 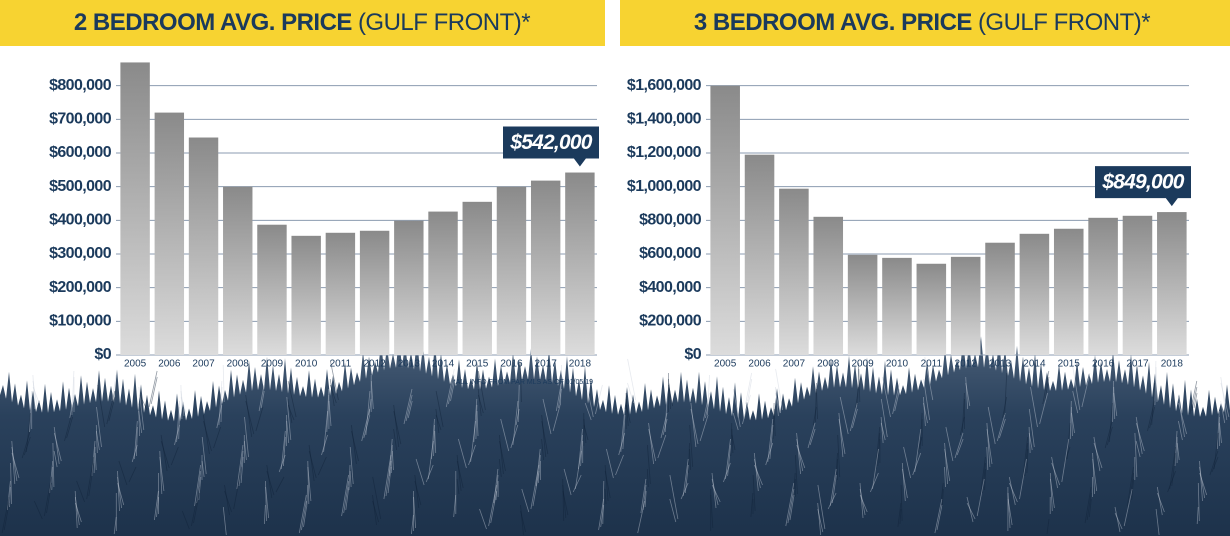 I want to click on y-tick-label: $600,000, so click(x=670, y=253).